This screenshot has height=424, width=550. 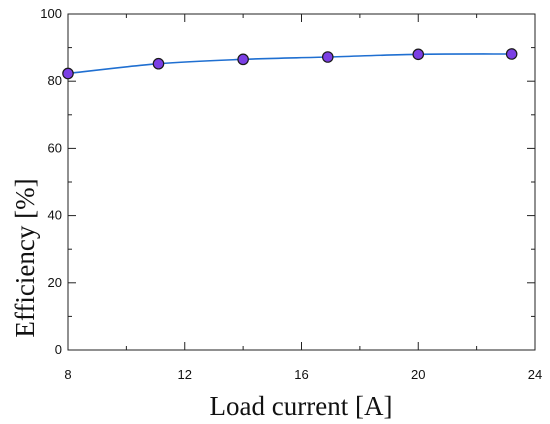 I want to click on x-tick-label: 20, so click(x=418, y=374).